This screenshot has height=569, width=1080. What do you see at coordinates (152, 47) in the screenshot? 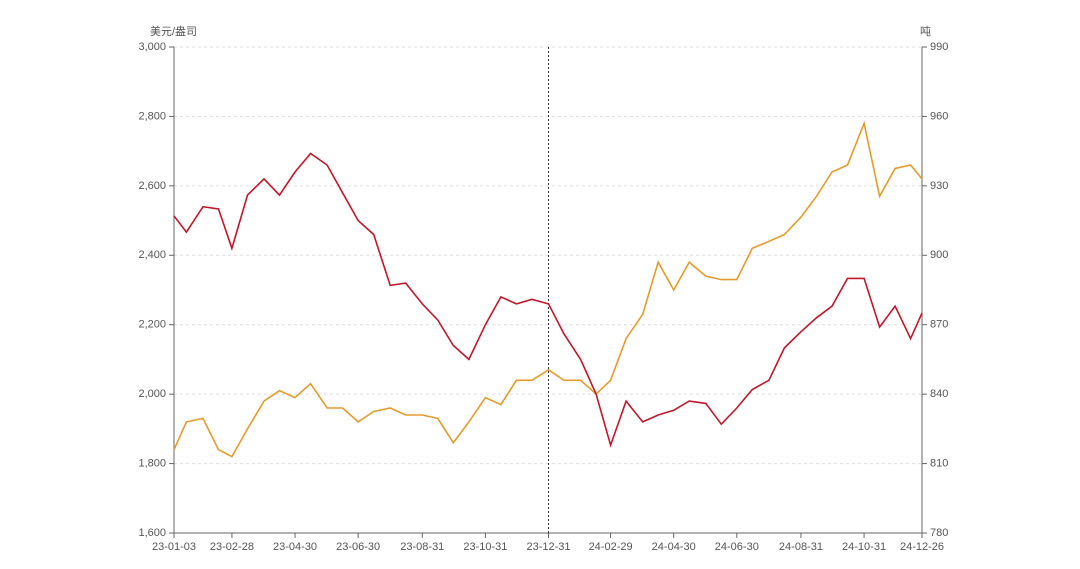
I see `y-tick-label: 3,000` at bounding box center [152, 47].